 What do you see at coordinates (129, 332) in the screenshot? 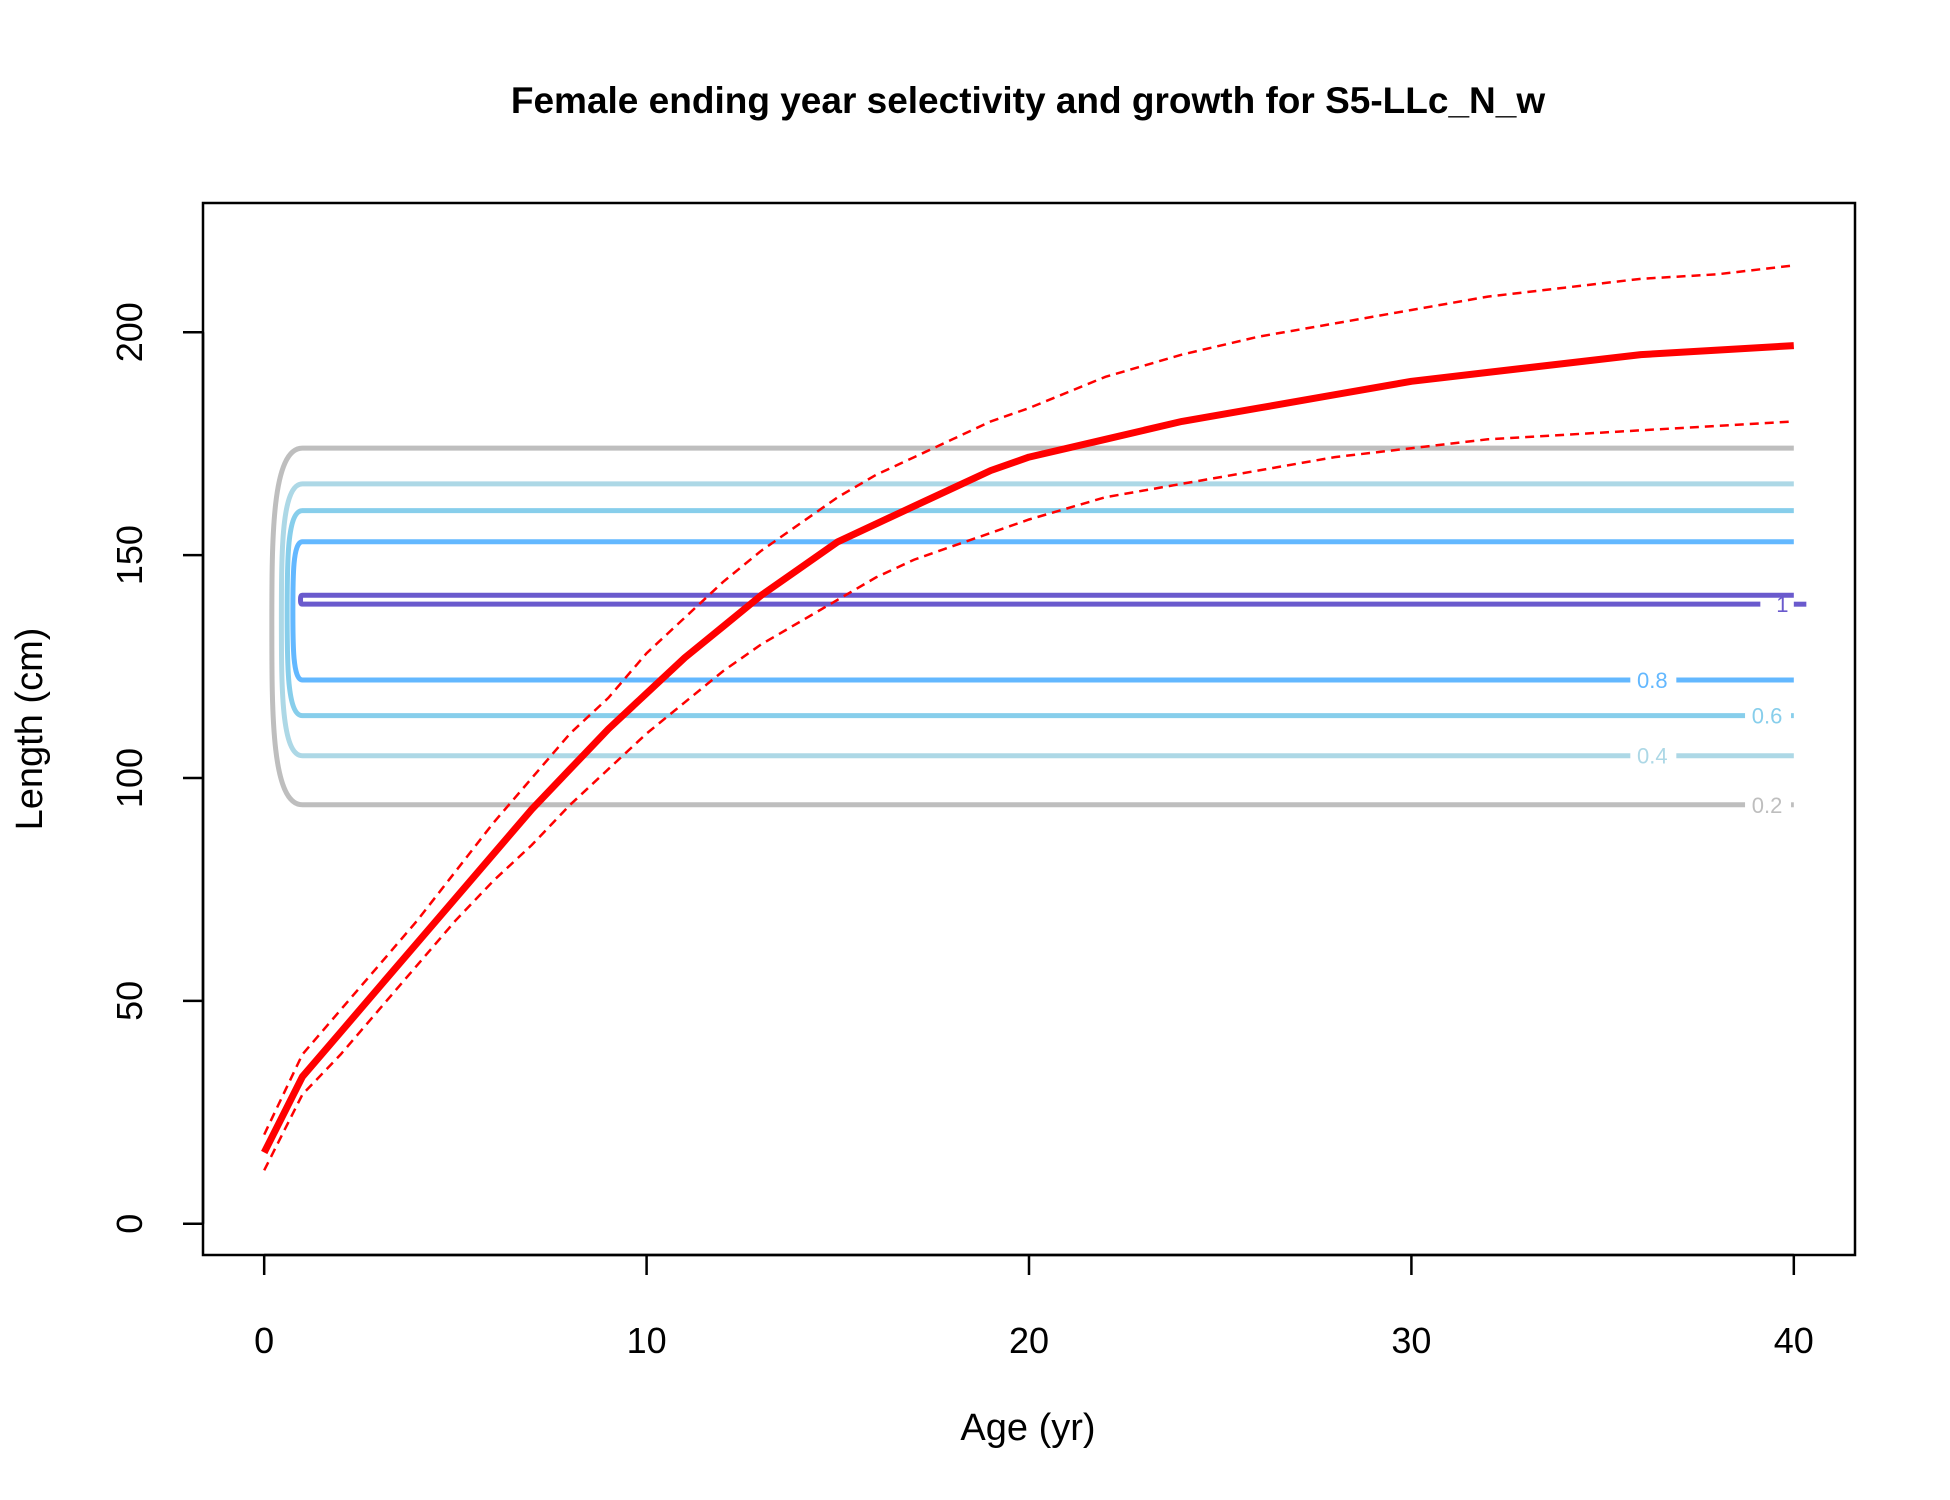
I see `y-tick-label-200: 200` at bounding box center [129, 332].